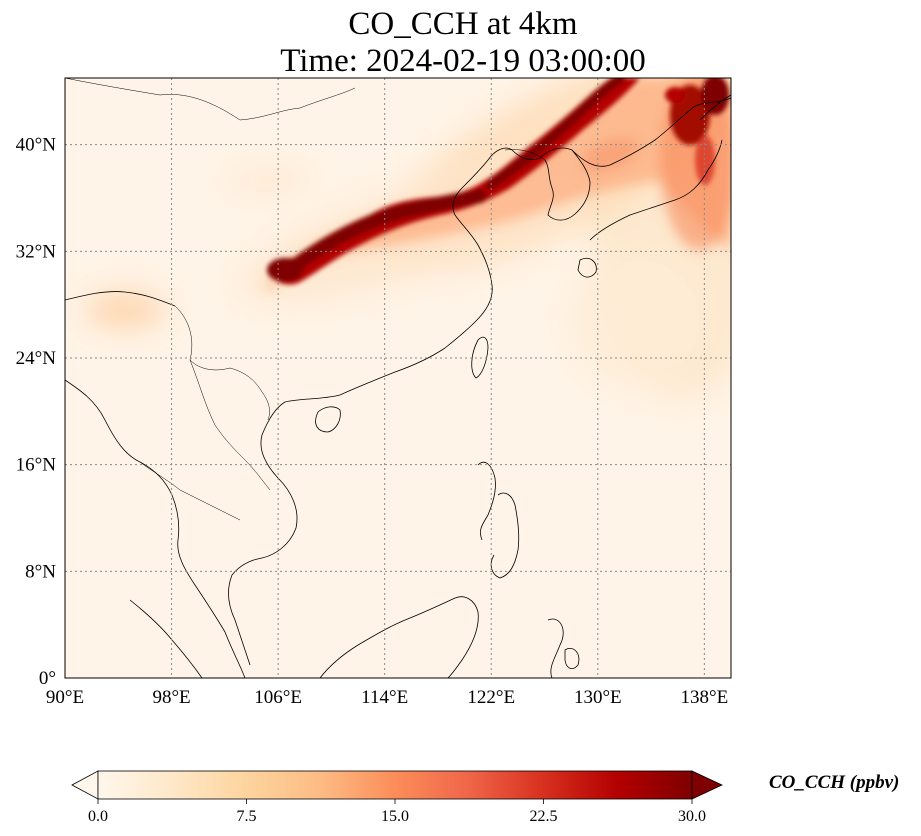 This screenshot has height=836, width=921. Describe the element at coordinates (328, 419) in the screenshot. I see `hainan-outline` at that location.